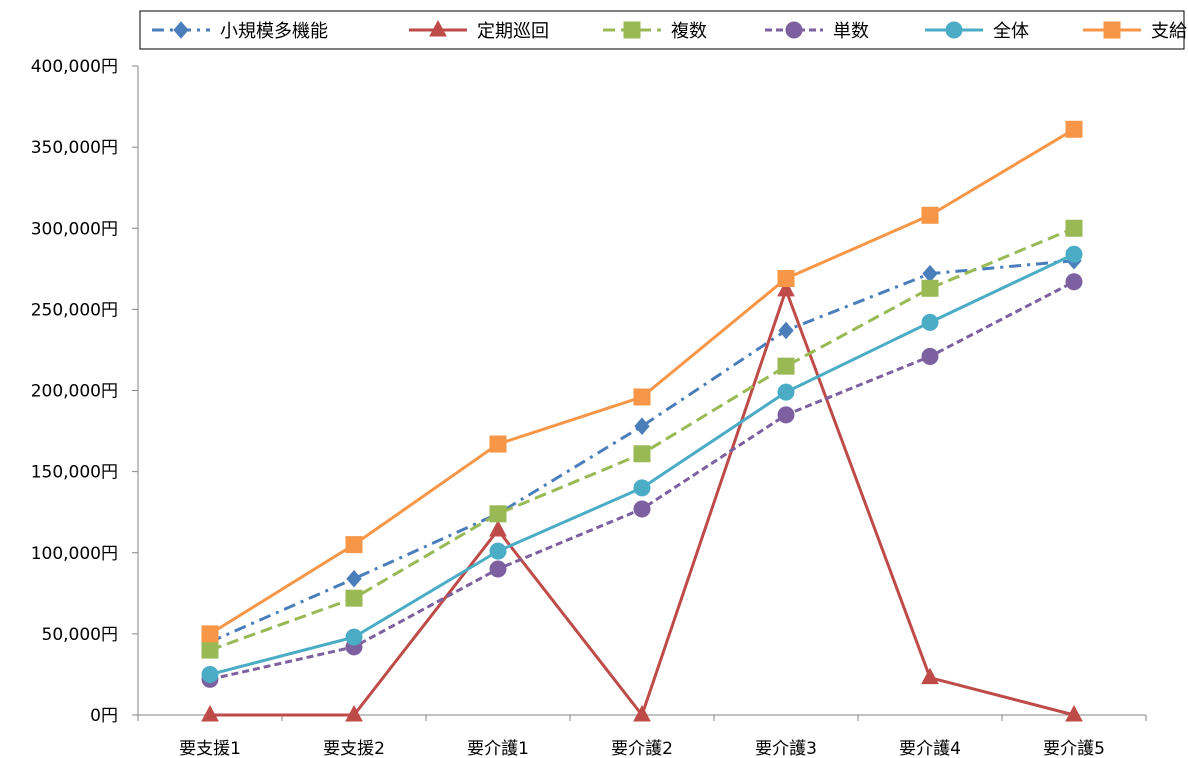  I want to click on legend-item-2: 複数, so click(655, 31).